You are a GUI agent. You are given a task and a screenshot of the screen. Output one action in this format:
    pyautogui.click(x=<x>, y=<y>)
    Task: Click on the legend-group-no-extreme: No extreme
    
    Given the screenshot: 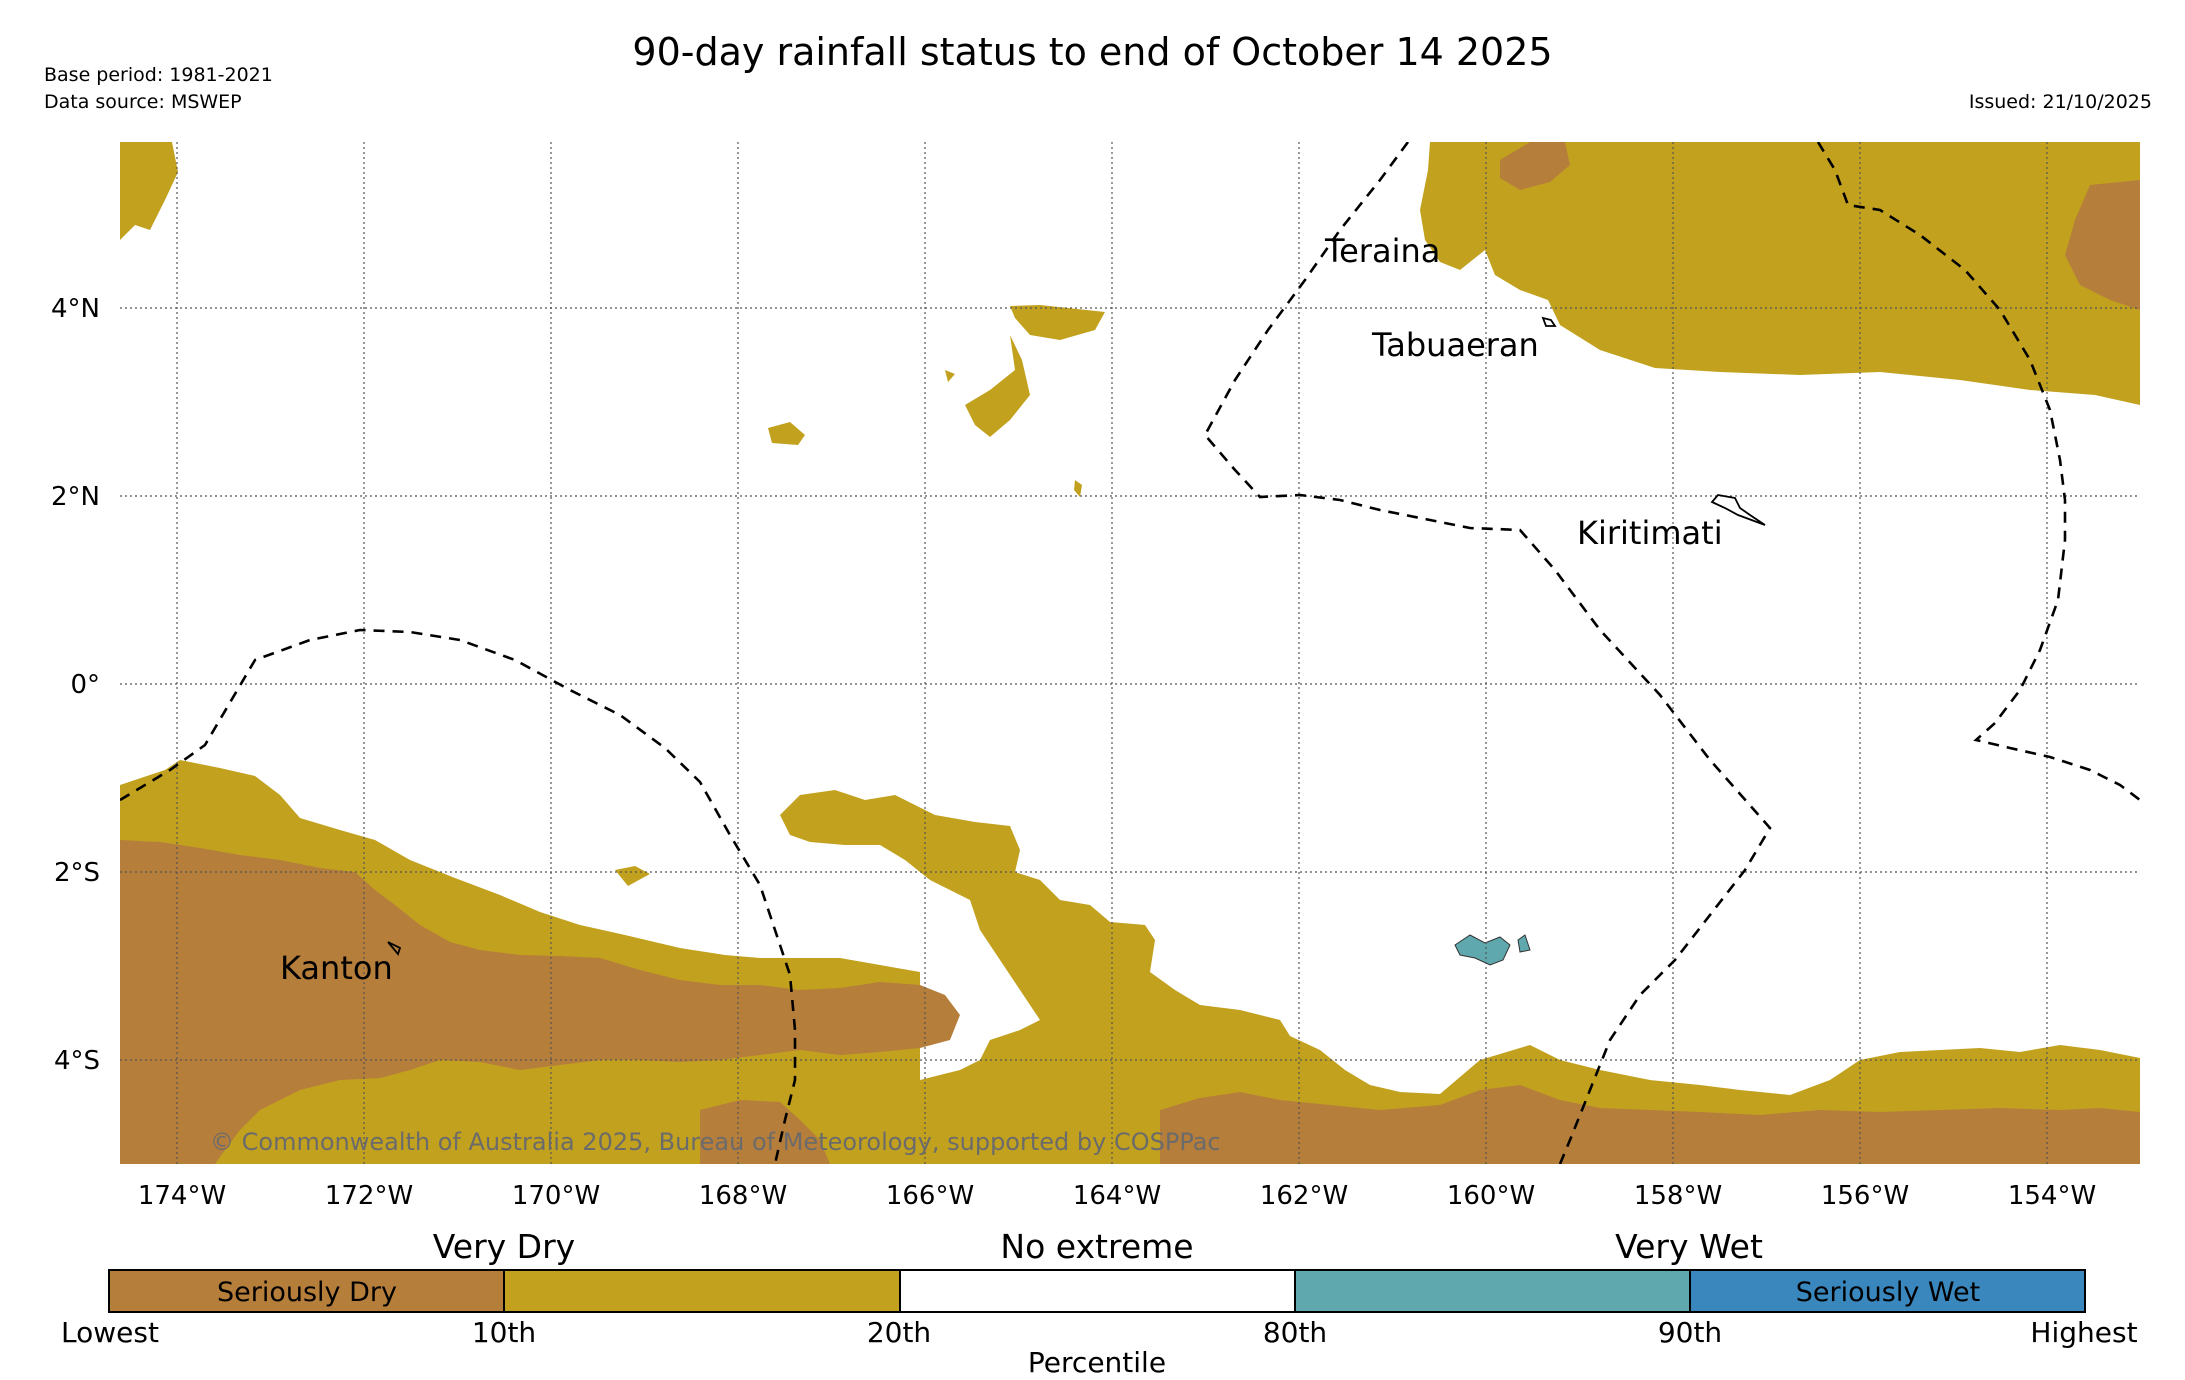 What is the action you would take?
    pyautogui.click(x=1096, y=1246)
    